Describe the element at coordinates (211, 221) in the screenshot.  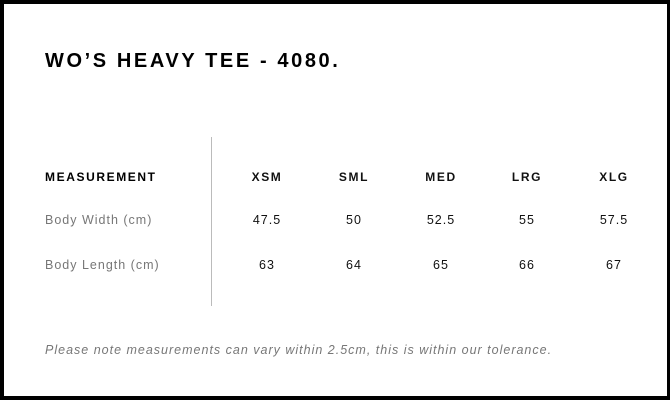
I see `column-divider` at that location.